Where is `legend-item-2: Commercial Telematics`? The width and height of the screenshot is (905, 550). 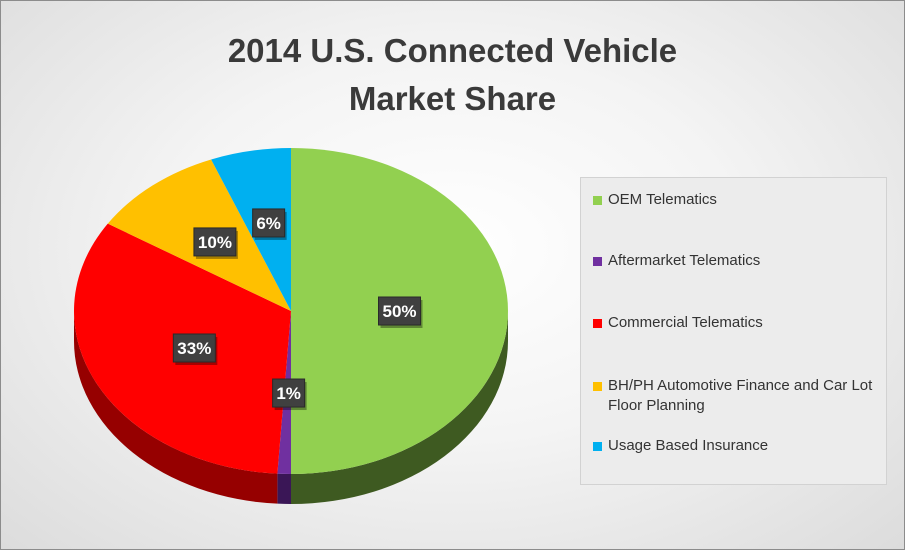 legend-item-2: Commercial Telematics is located at coordinates (736, 323).